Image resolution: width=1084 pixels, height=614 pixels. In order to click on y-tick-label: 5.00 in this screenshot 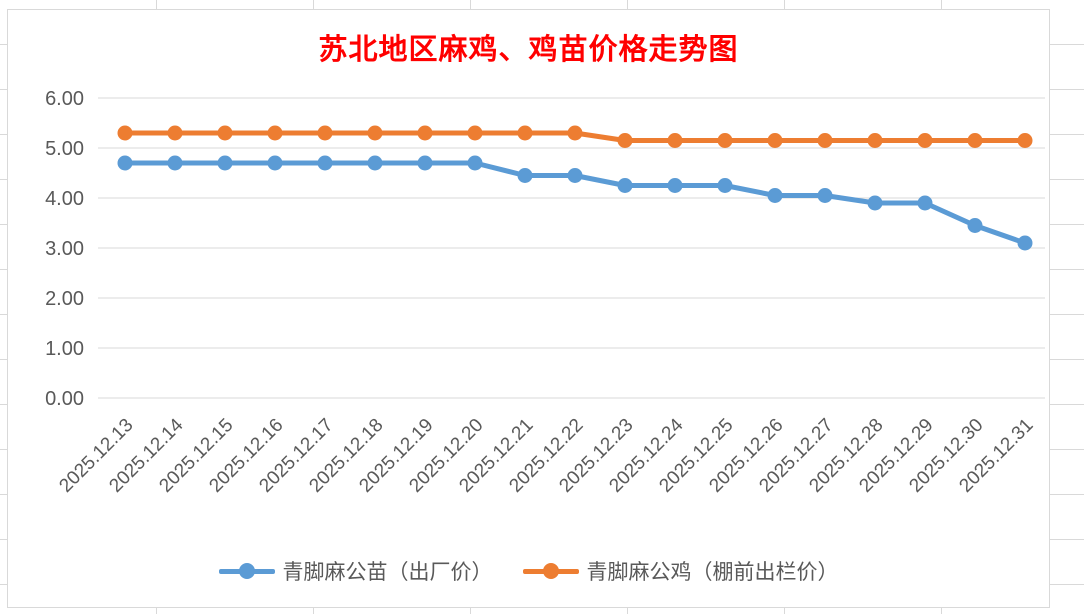, I will do `click(64, 149)`.